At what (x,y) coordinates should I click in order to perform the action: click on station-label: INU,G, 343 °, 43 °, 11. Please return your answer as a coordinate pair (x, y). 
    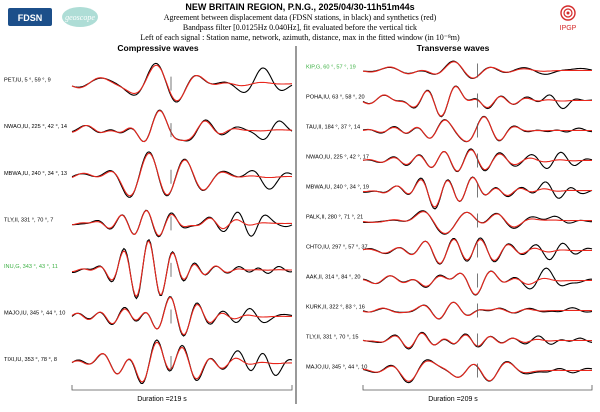
    Looking at the image, I should click on (31, 267).